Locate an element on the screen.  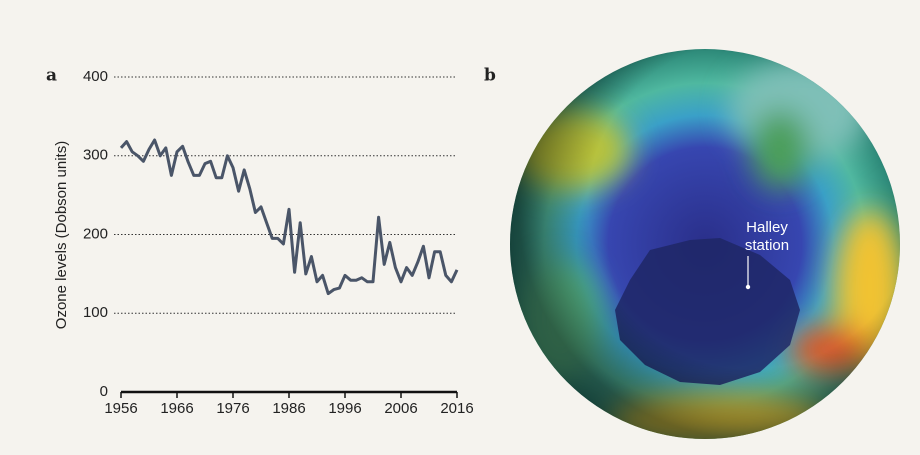
y-tick-label: 100 is located at coordinates (95, 312).